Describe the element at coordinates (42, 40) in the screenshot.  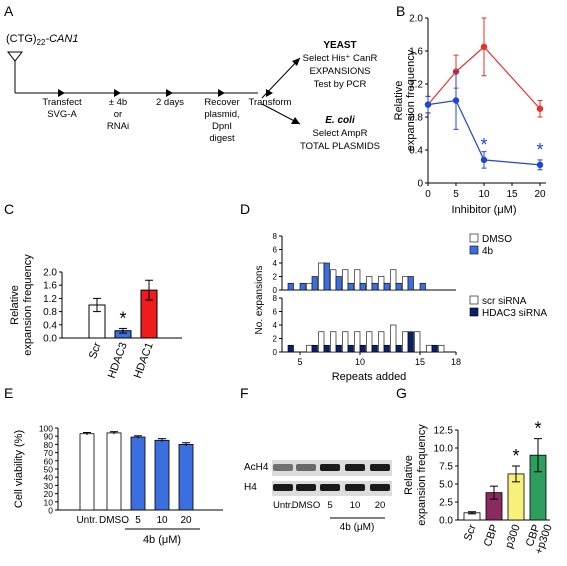
I see `construct-label: (CTG)22-CAN1` at that location.